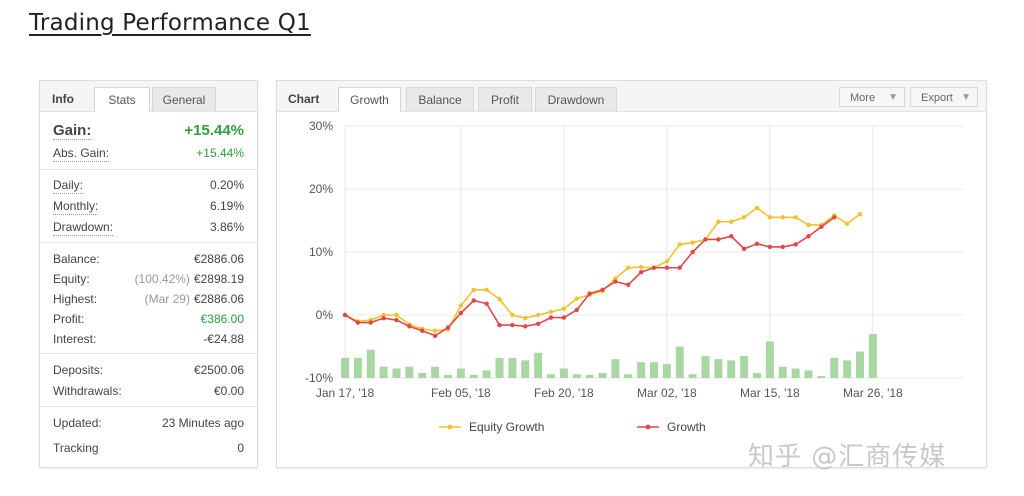  What do you see at coordinates (506, 427) in the screenshot?
I see `equity-growth-legend-label: Equity Growth` at bounding box center [506, 427].